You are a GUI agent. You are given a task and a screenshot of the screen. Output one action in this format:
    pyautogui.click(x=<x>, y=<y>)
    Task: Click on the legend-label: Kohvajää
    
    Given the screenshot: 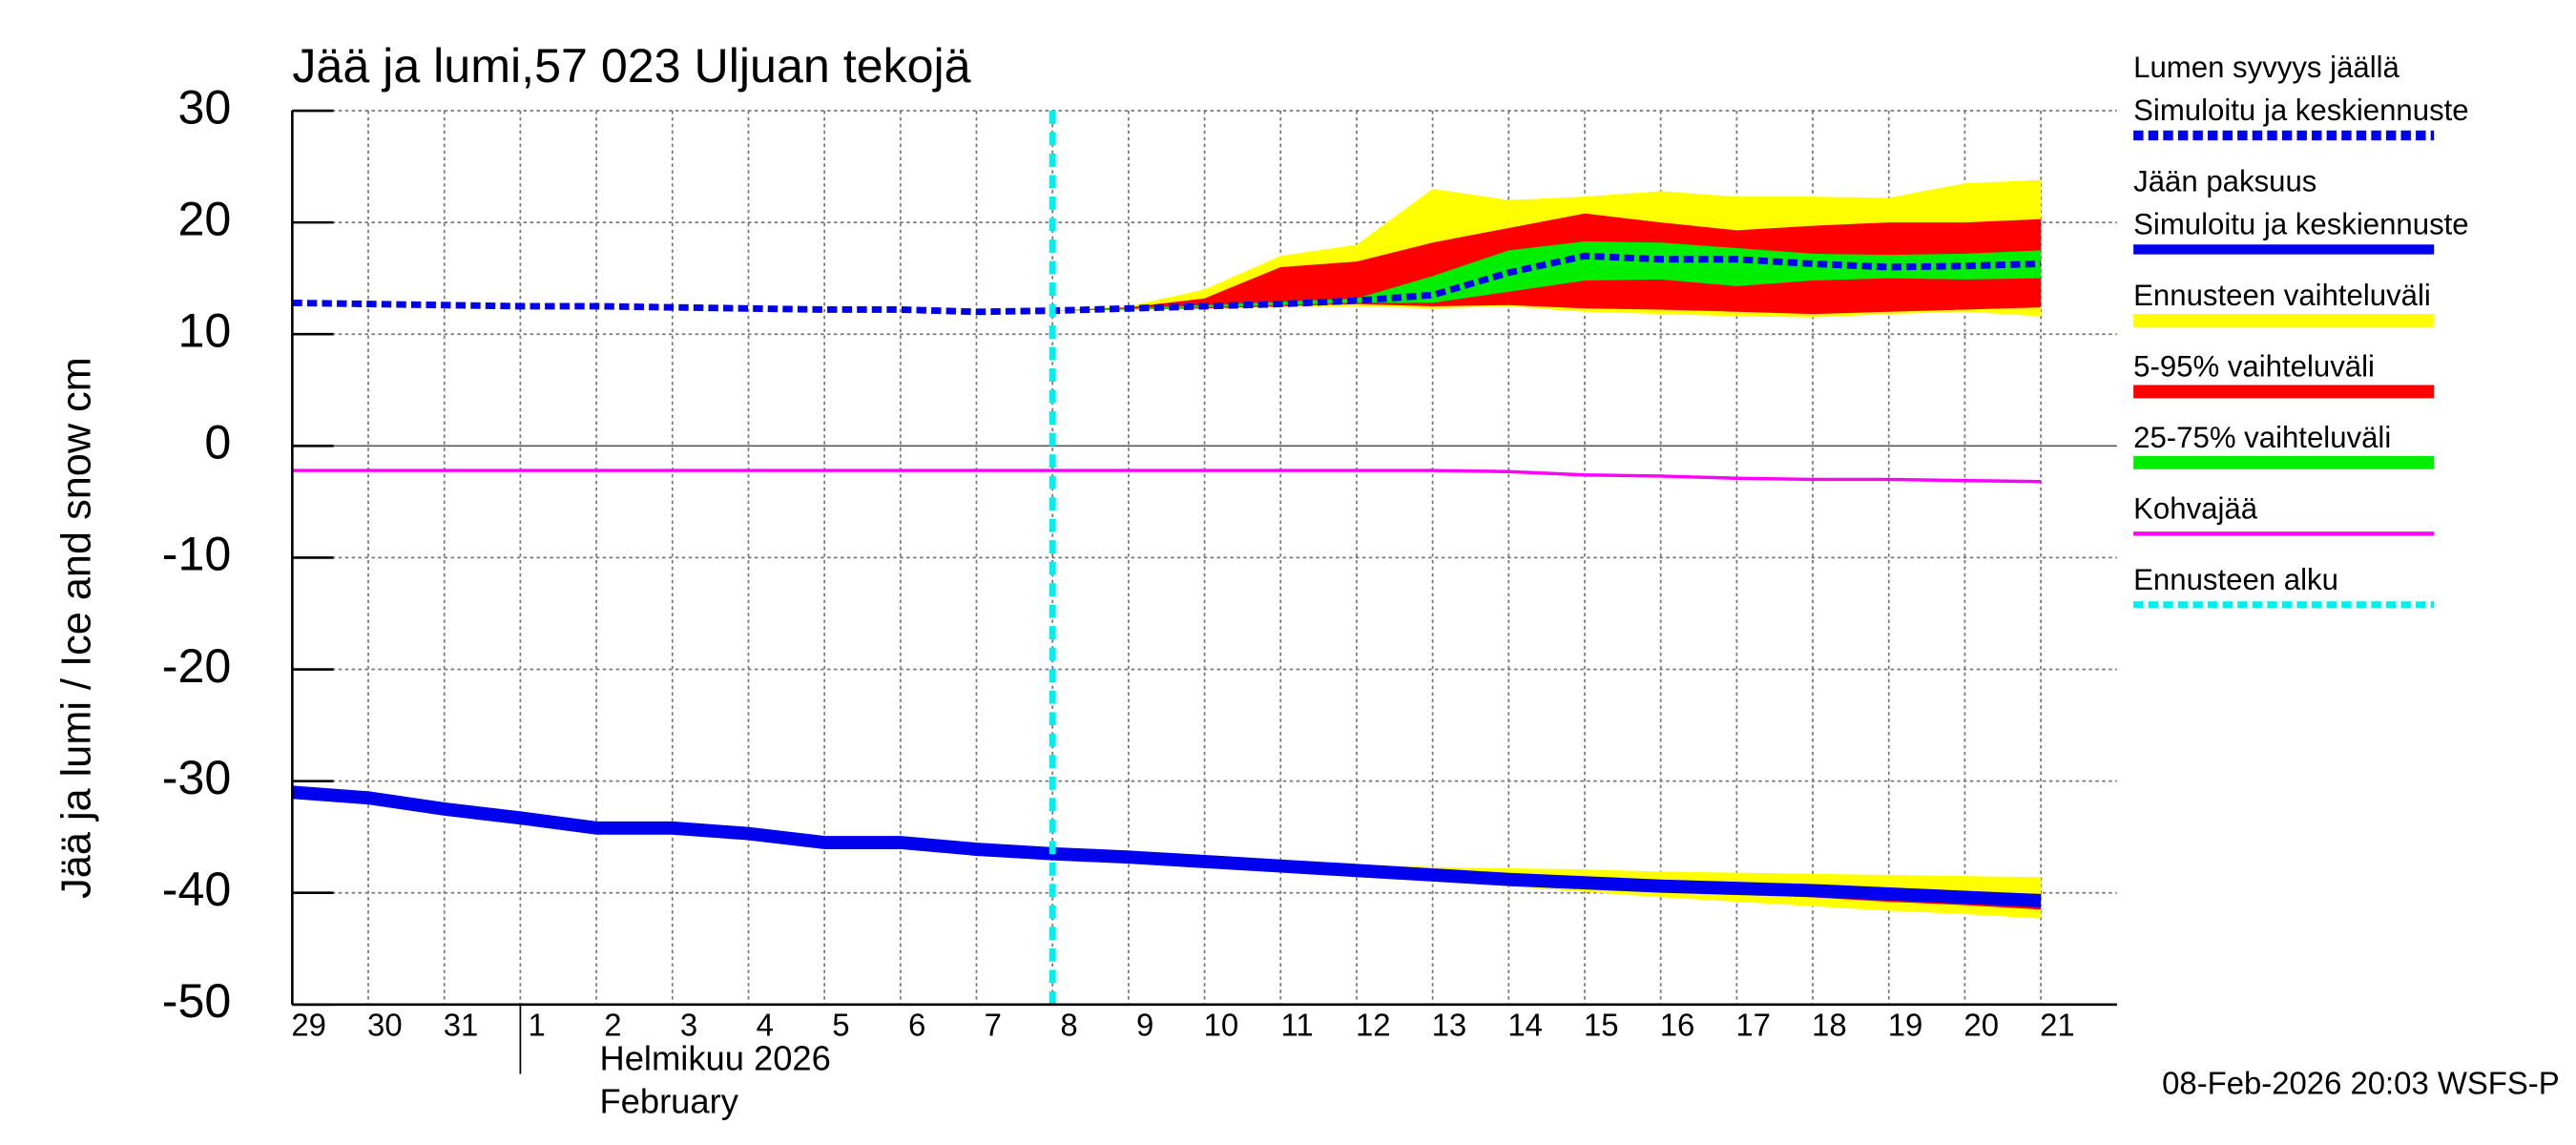 What is the action you would take?
    pyautogui.click(x=2195, y=508)
    